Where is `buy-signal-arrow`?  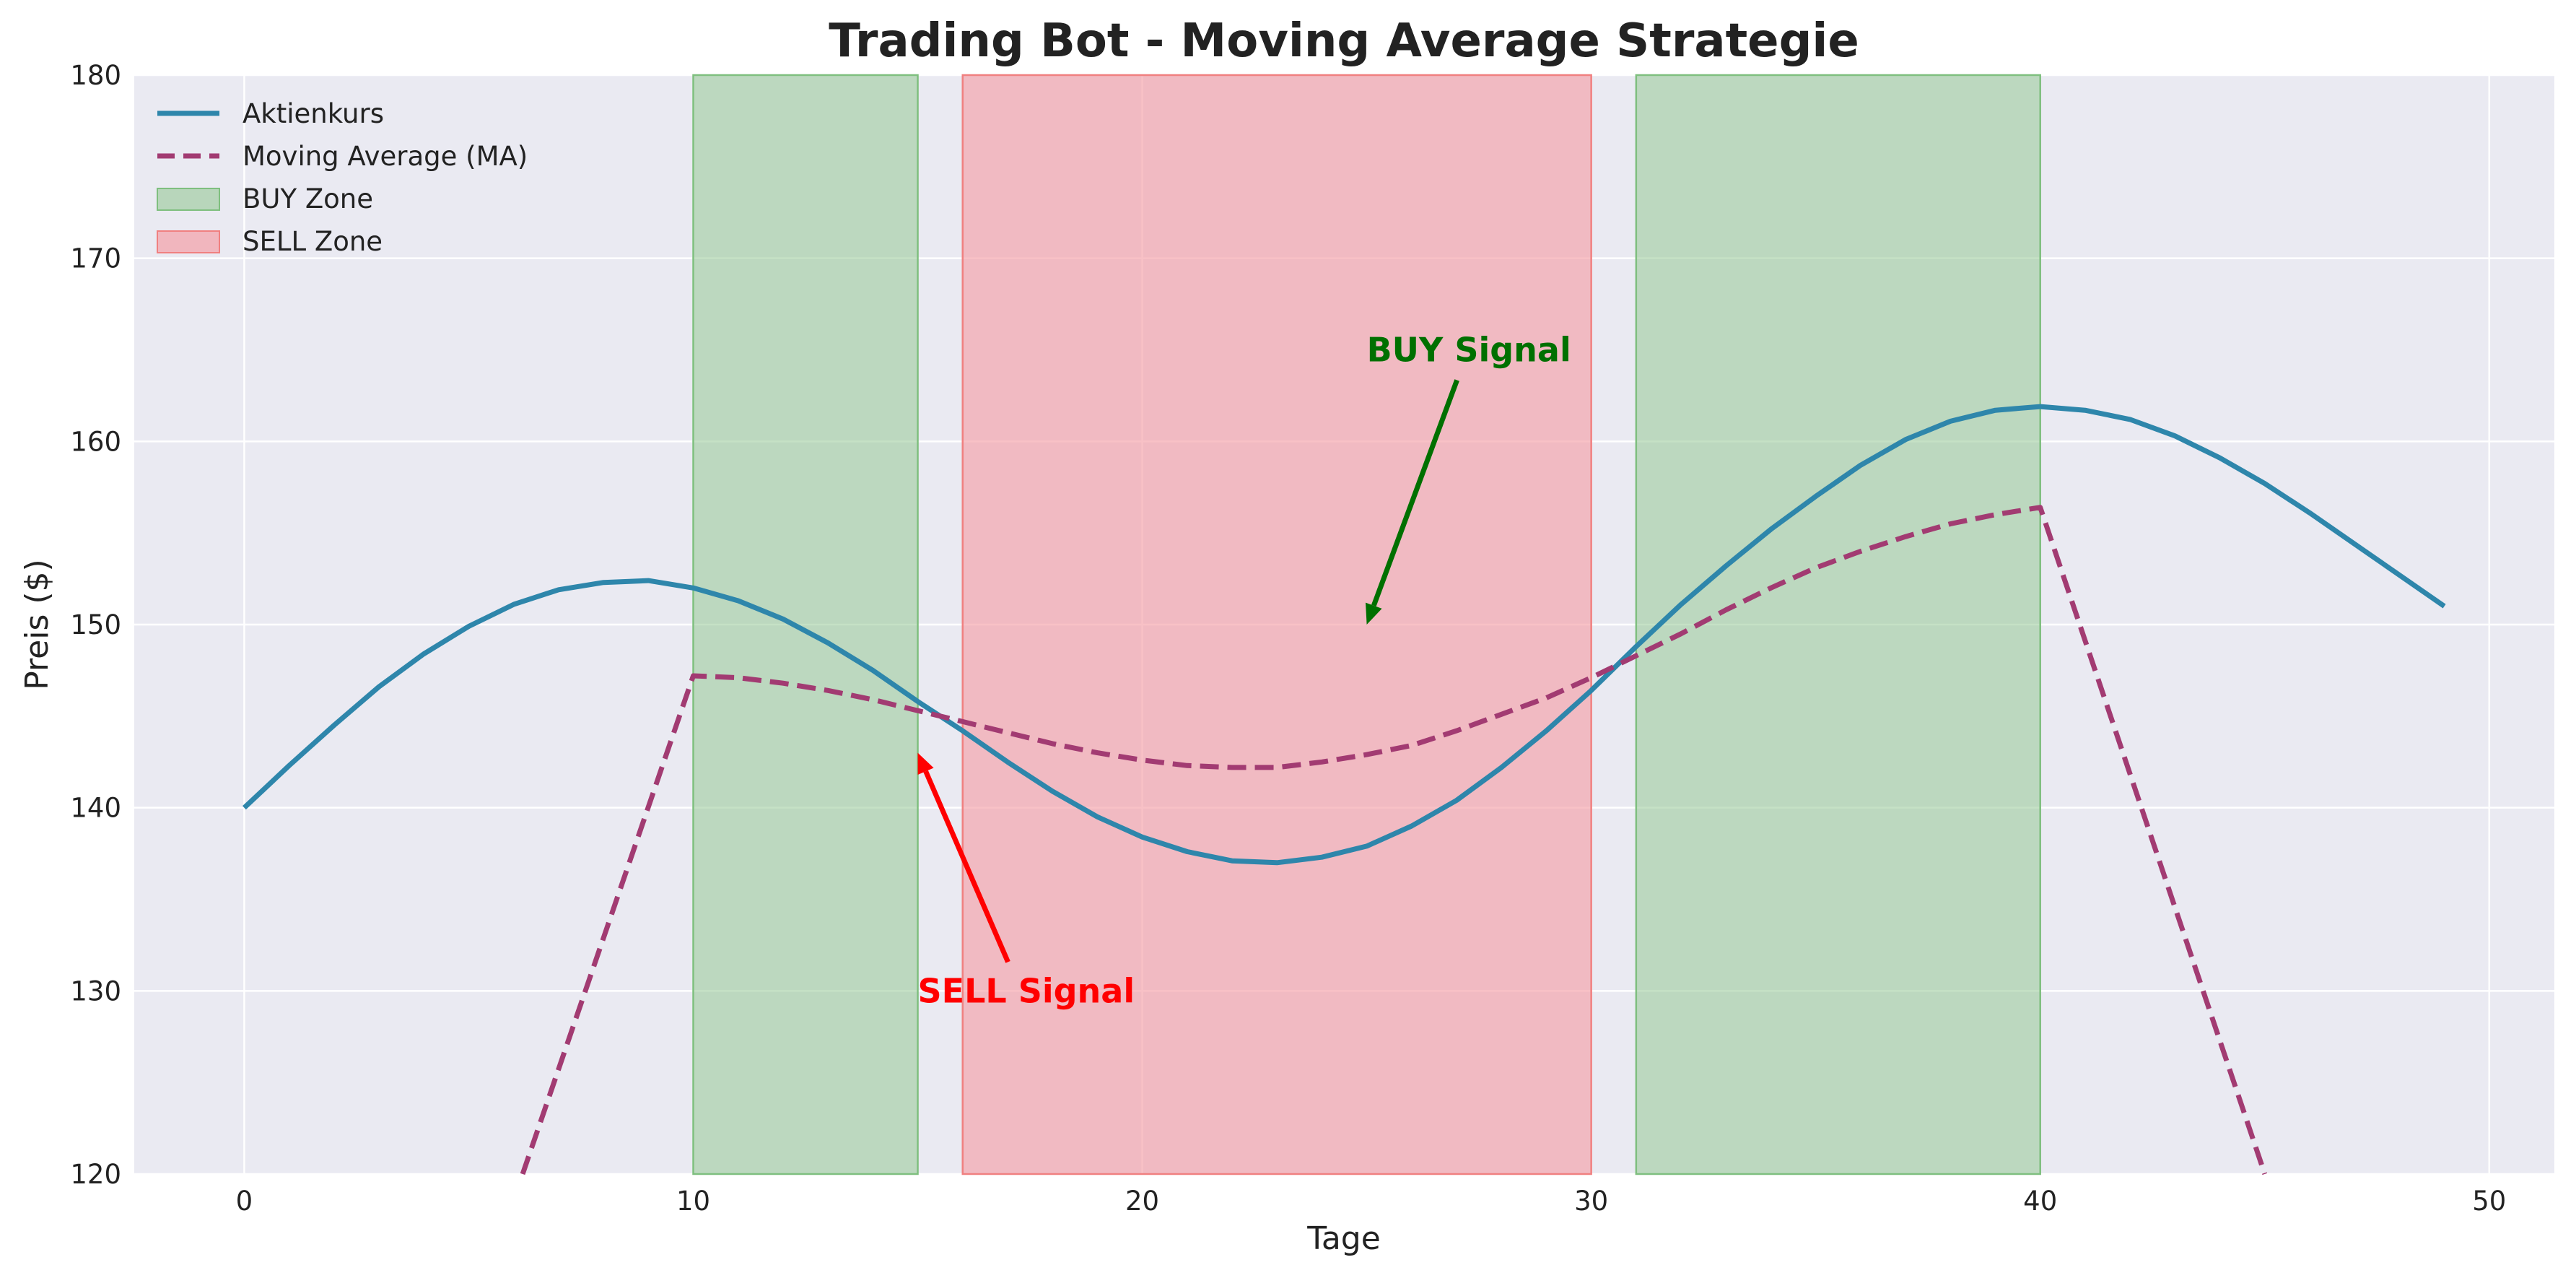
buy-signal-arrow is located at coordinates (1415, 493).